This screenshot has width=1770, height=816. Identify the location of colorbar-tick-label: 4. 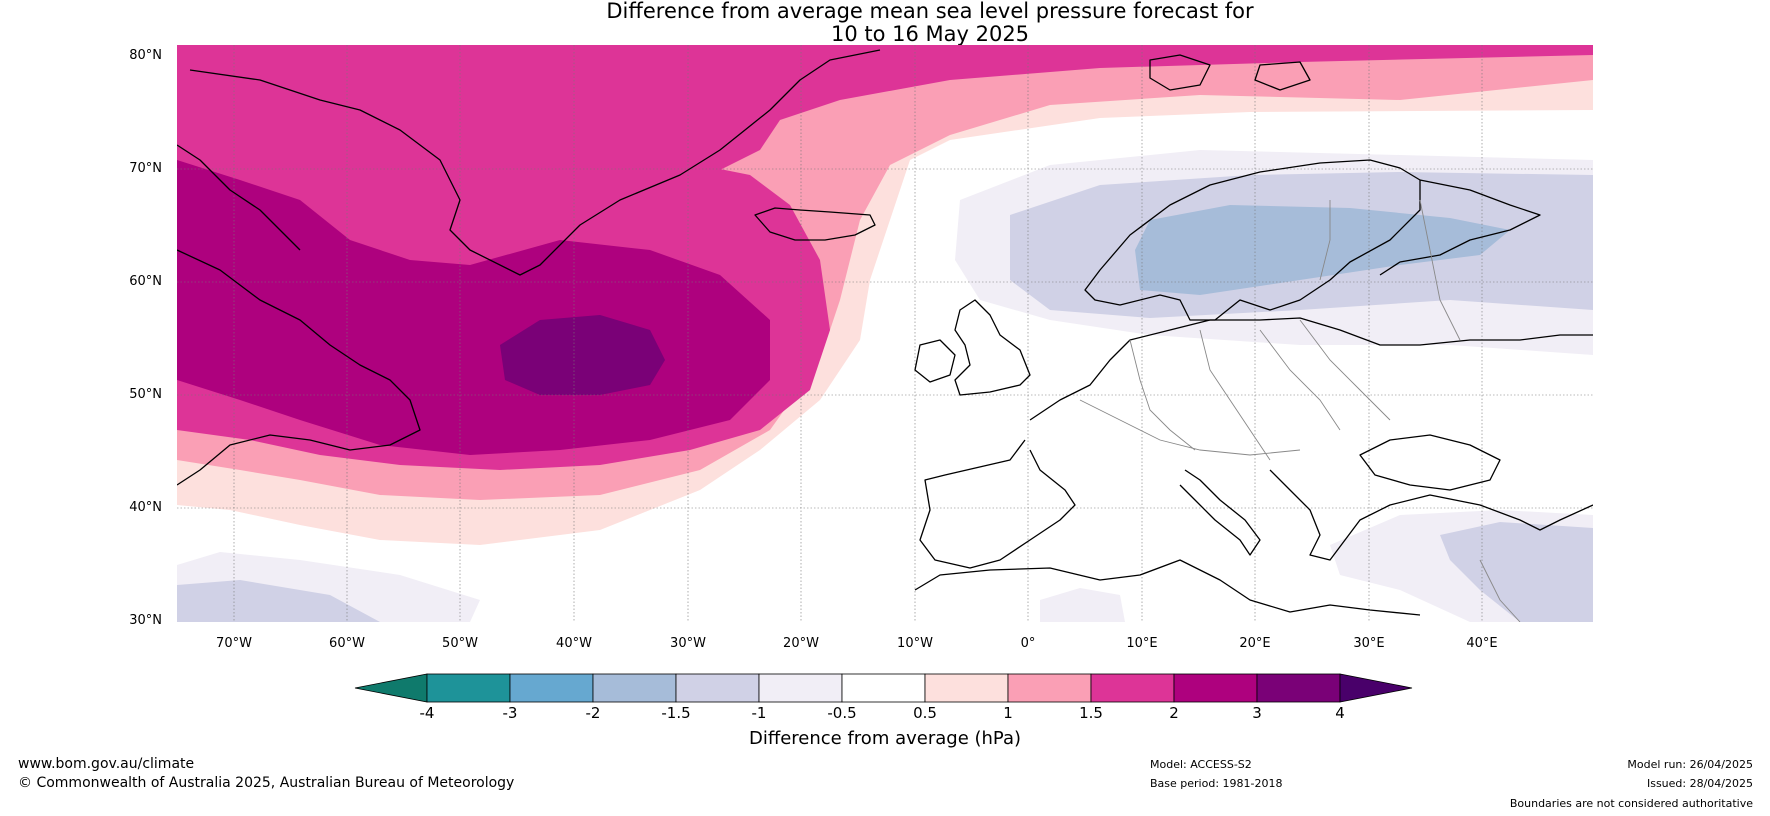
(1340, 713).